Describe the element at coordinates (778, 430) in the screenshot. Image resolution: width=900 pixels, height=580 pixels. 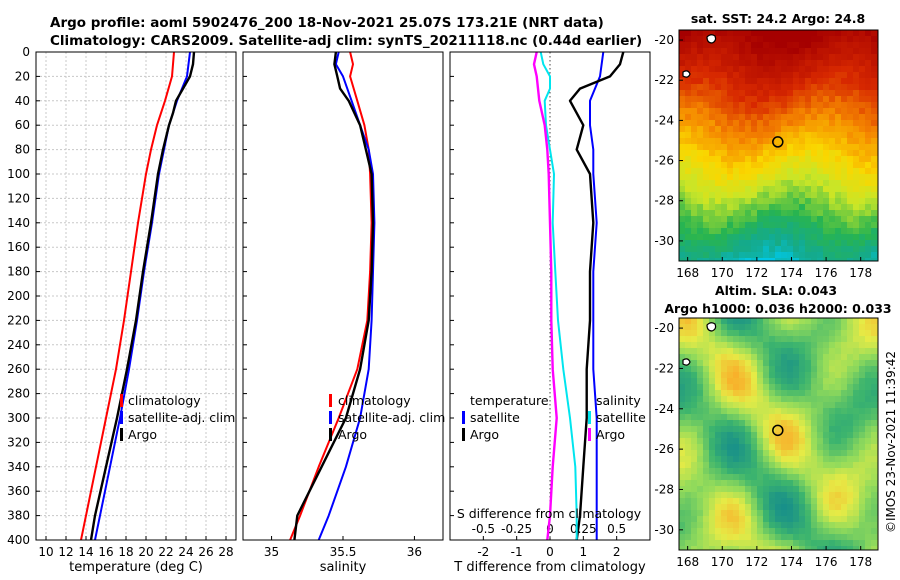
I see `argo-float-marker` at that location.